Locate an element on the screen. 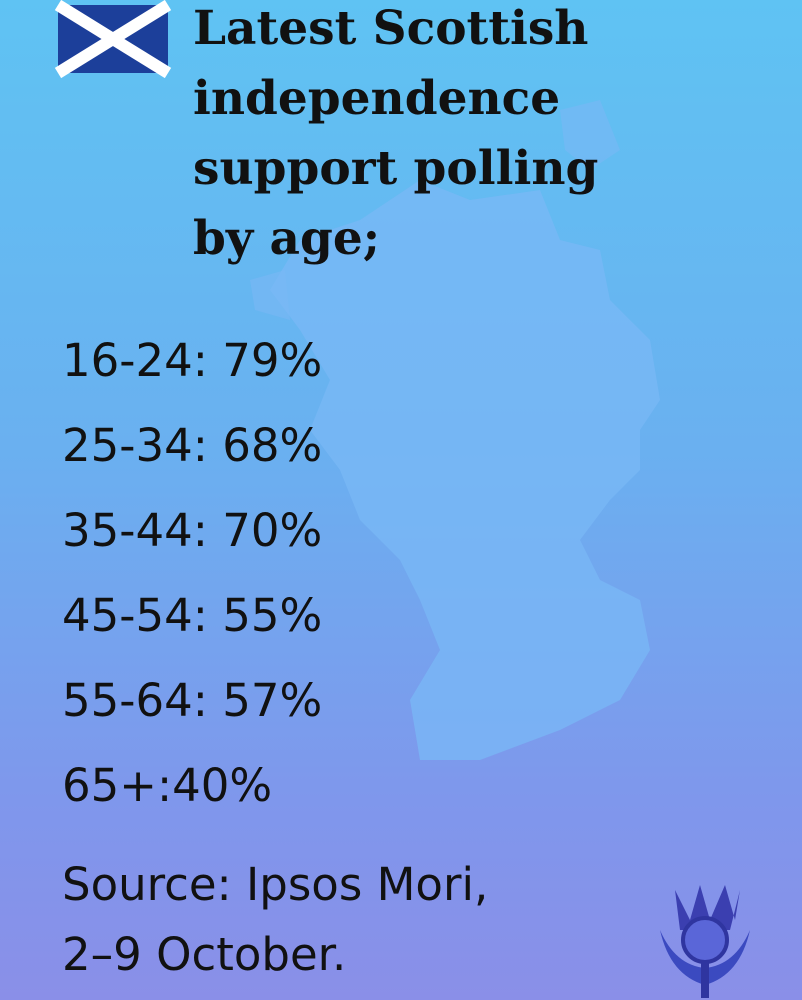  source: Source: Ipsos Mori, 2–9 October. is located at coordinates (275, 920).